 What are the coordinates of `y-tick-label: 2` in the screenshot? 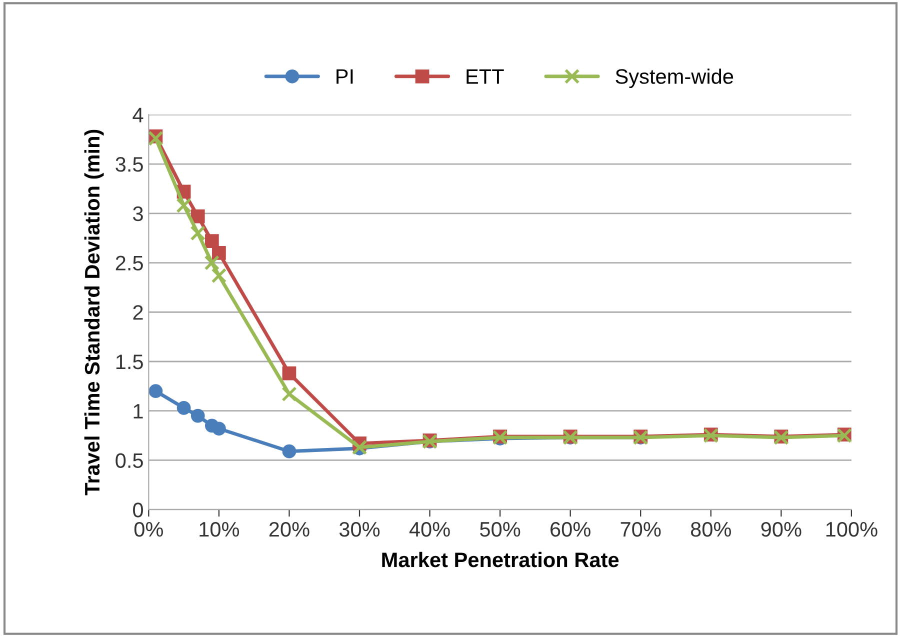 It's located at (138, 312).